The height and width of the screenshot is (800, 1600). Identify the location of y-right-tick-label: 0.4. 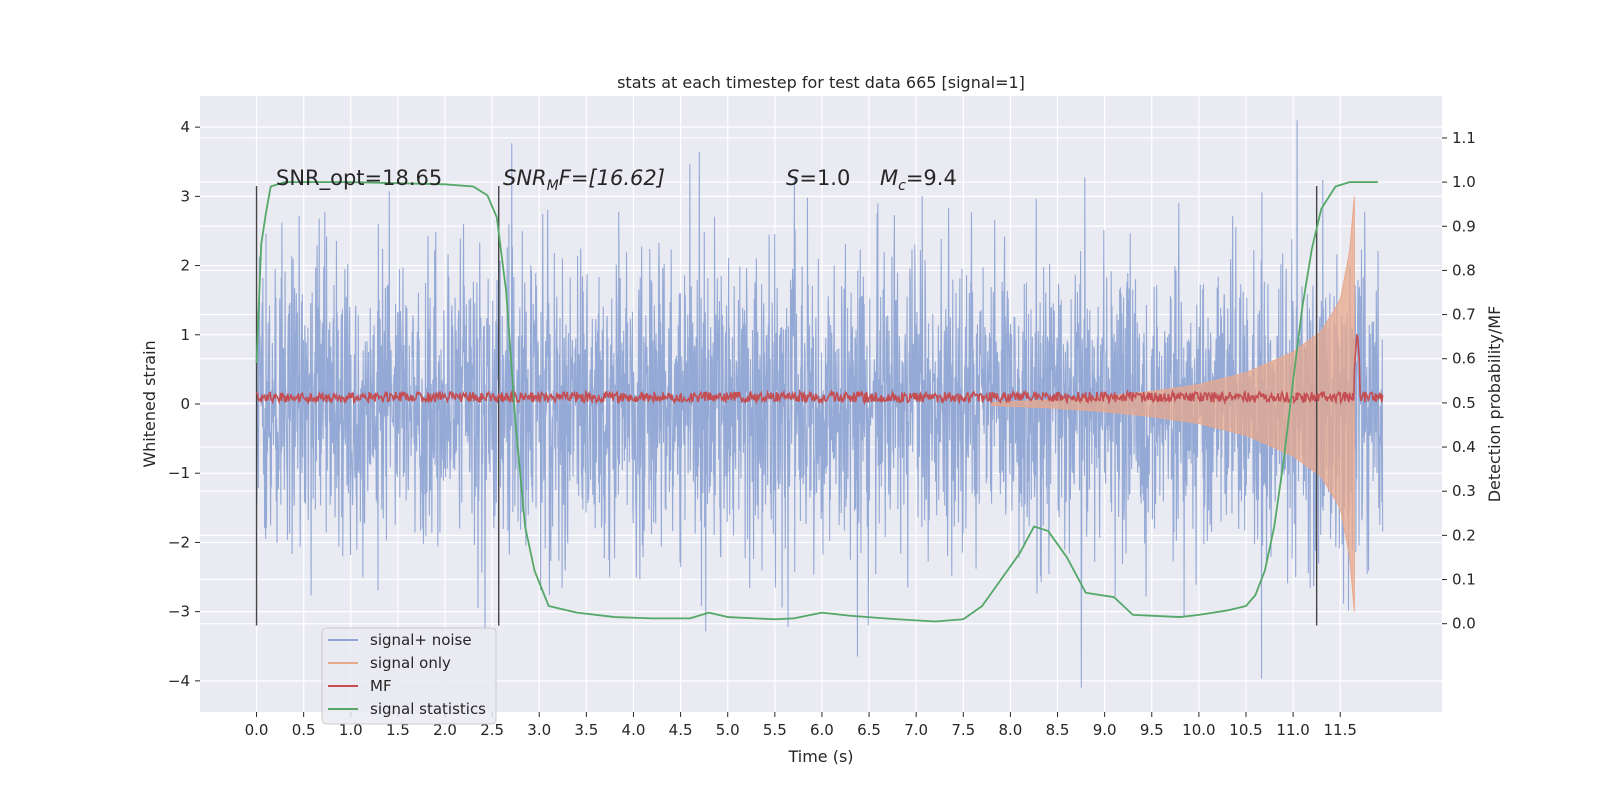
(1464, 447).